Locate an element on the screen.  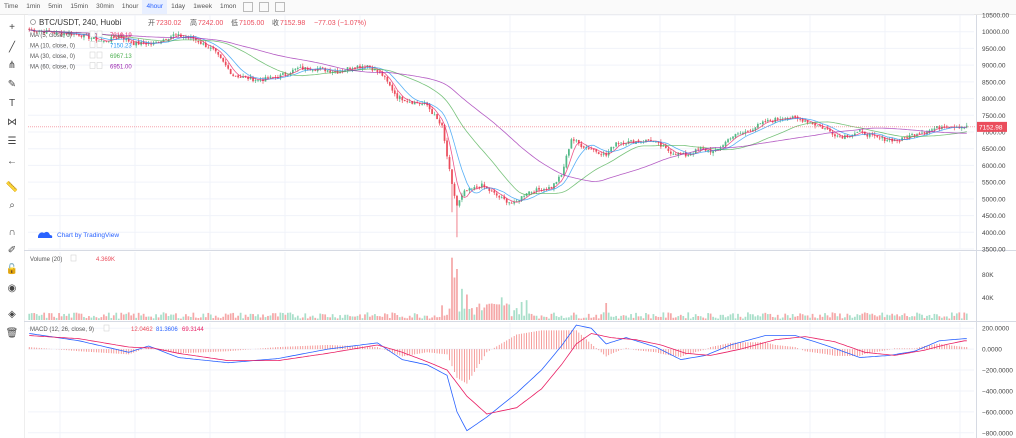
zoom-icon: ⌕ is located at coordinates (12, 205).